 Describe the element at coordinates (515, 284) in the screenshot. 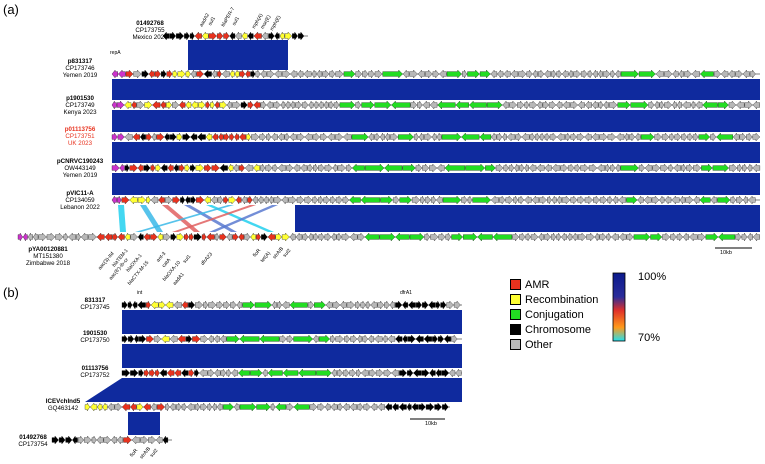

I see `legend-swatch-amr` at that location.